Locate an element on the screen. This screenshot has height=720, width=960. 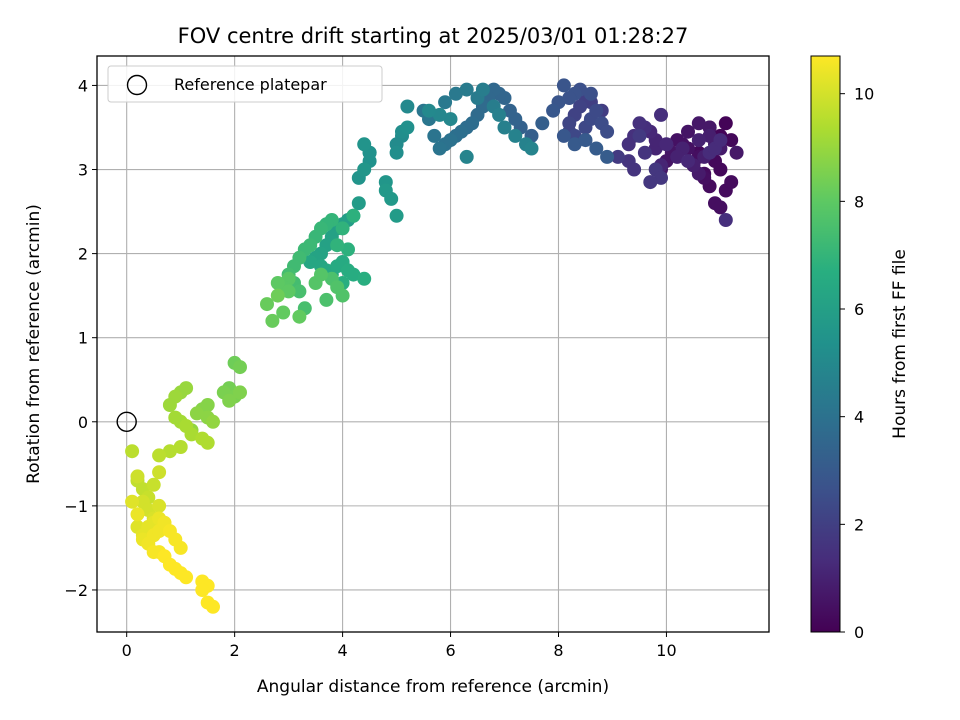
legend-marker is located at coordinates (137, 85).